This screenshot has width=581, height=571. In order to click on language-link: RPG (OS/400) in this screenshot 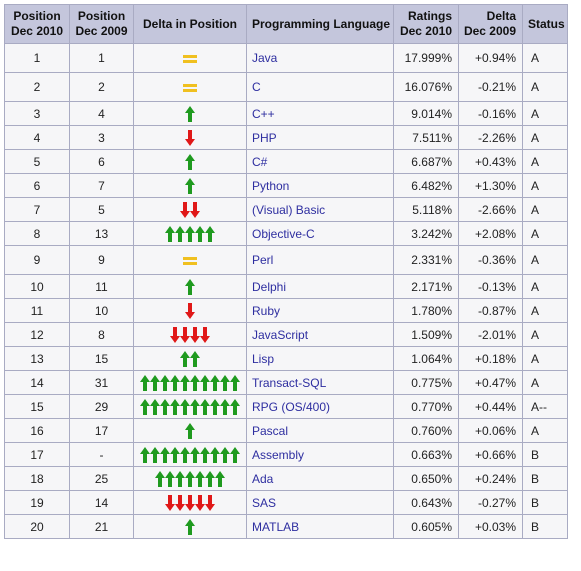, I will do `click(320, 406)`.